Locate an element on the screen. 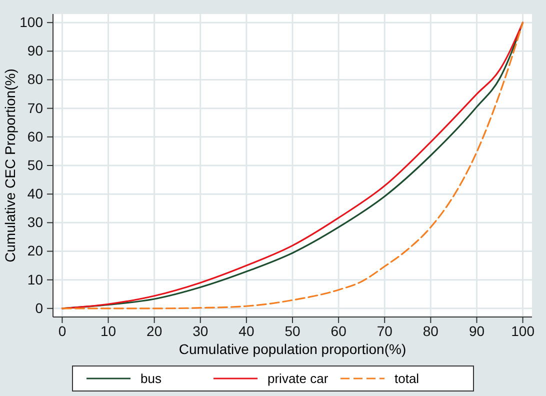 This screenshot has width=546, height=396. y-axis-title: Cumulative CEC Proportion(%) is located at coordinates (10, 165).